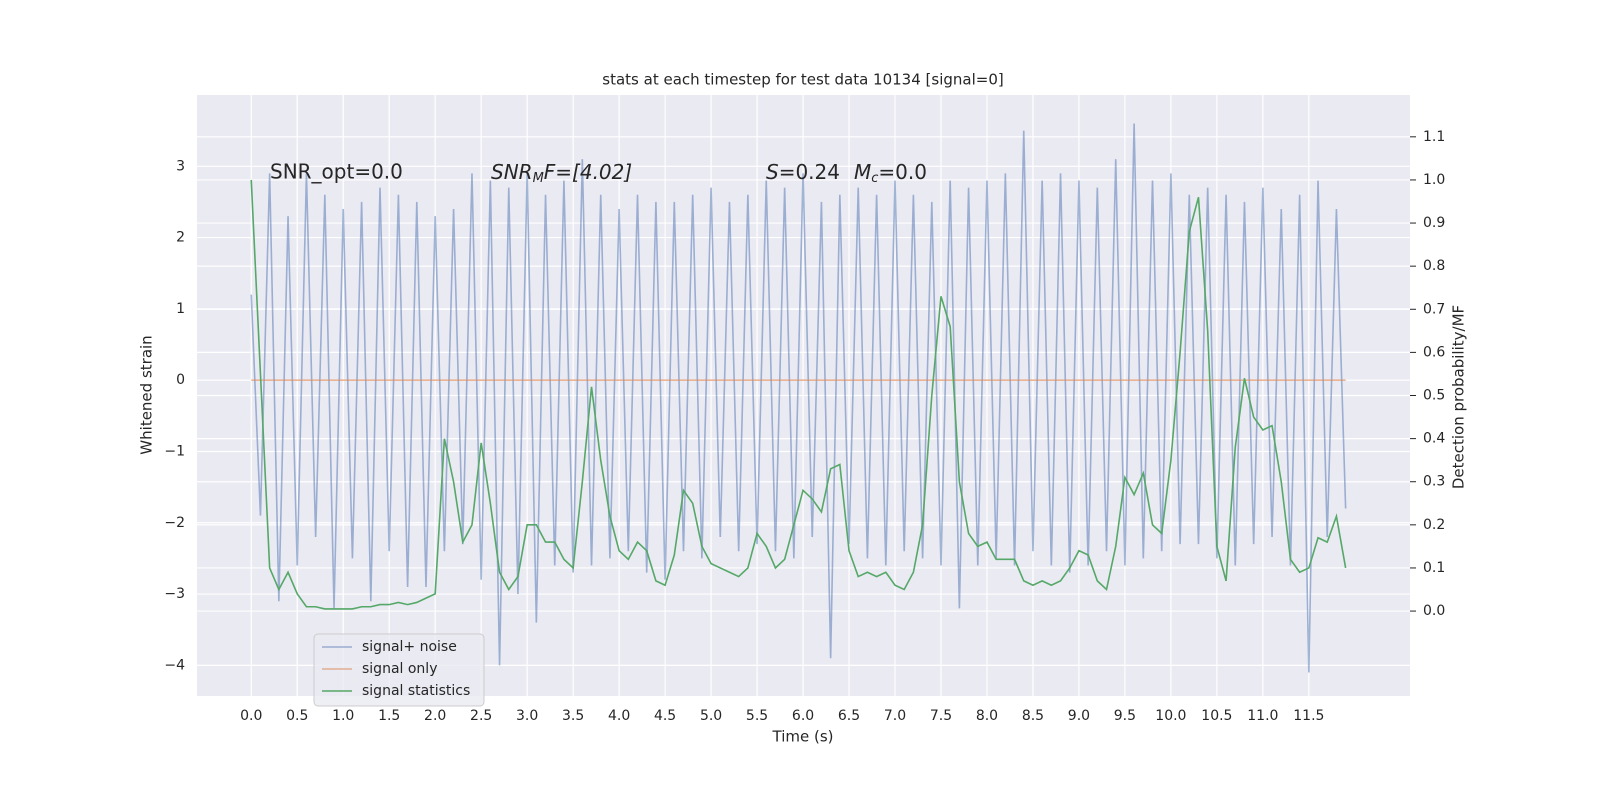  I want to click on x-tick-label: 2.5, so click(481, 716).